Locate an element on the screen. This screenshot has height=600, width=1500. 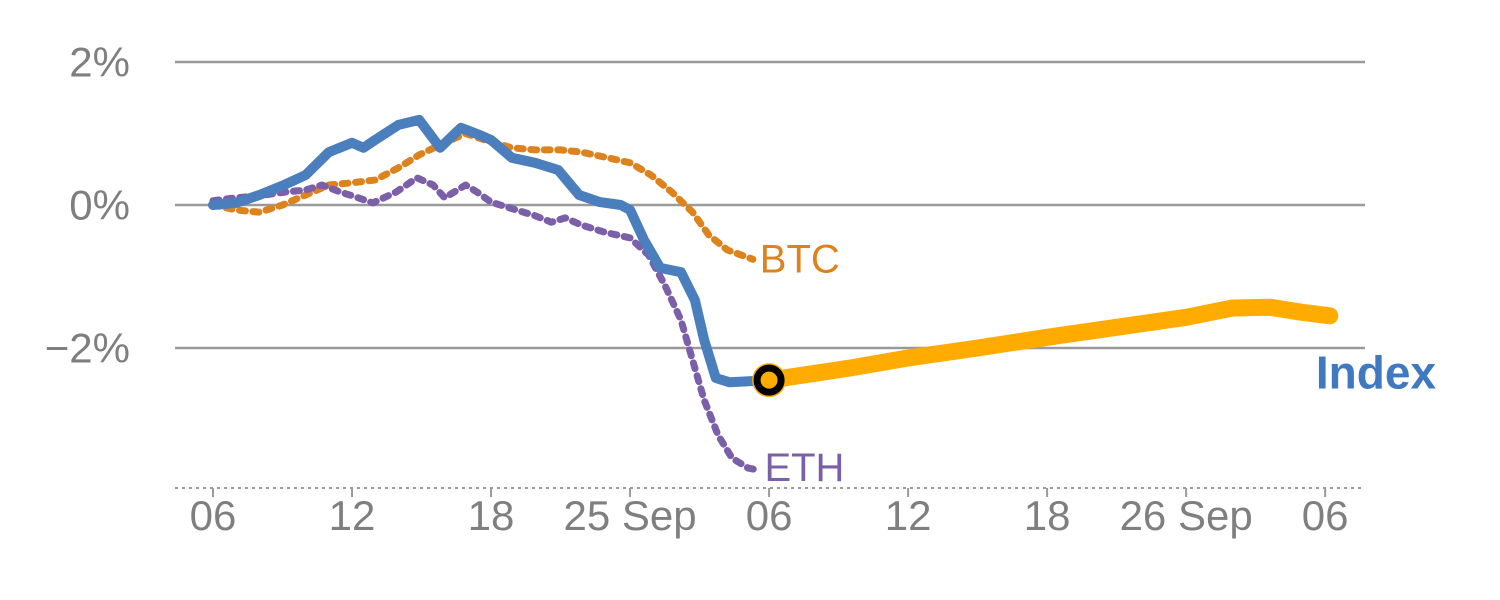
series-label-eth: ETH is located at coordinates (804, 468).